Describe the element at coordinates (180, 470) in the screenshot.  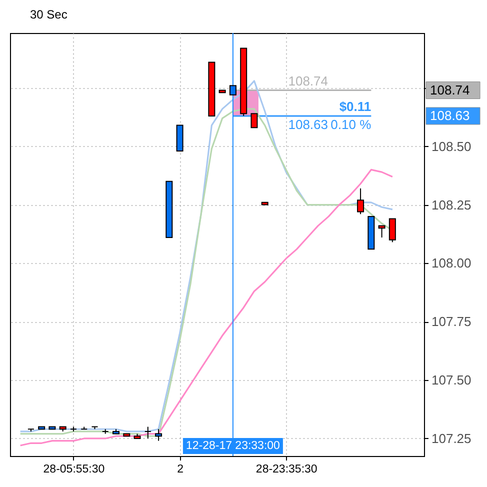
I see `x-tick-label: 2` at that location.